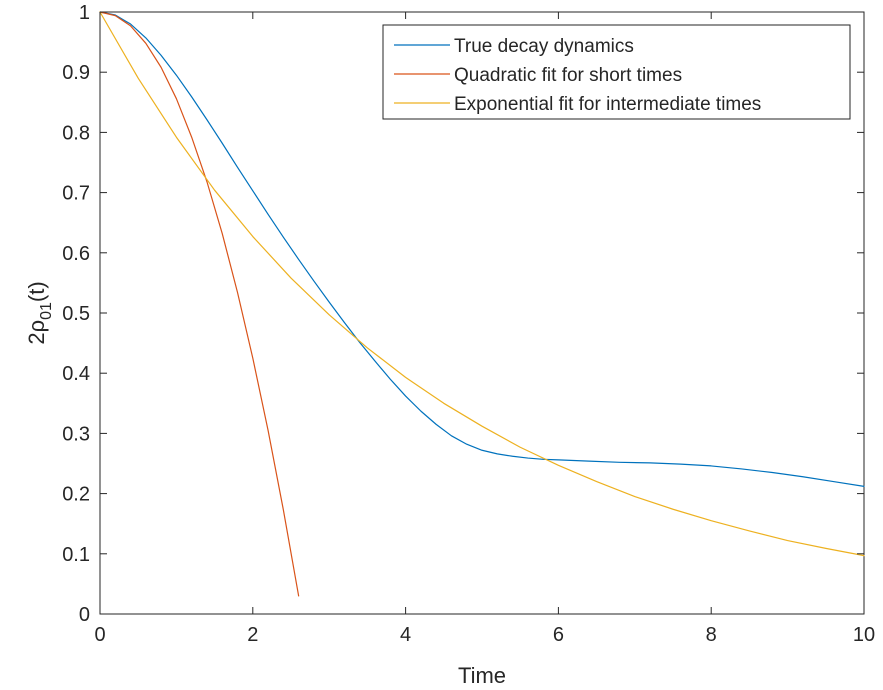 This screenshot has height=690, width=883. What do you see at coordinates (36, 332) in the screenshot?
I see `y-axis-label-main: 2ρ` at bounding box center [36, 332].